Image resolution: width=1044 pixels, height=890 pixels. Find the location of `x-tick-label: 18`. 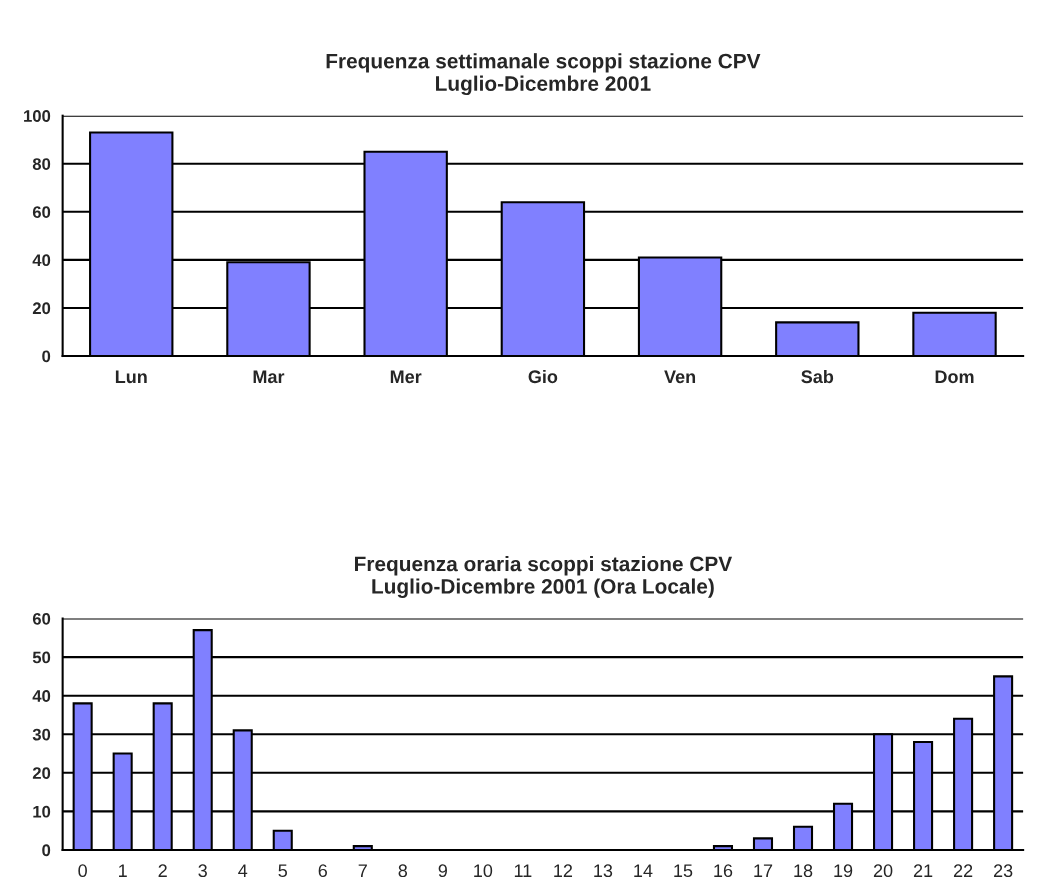

x-tick-label: 18 is located at coordinates (803, 871).